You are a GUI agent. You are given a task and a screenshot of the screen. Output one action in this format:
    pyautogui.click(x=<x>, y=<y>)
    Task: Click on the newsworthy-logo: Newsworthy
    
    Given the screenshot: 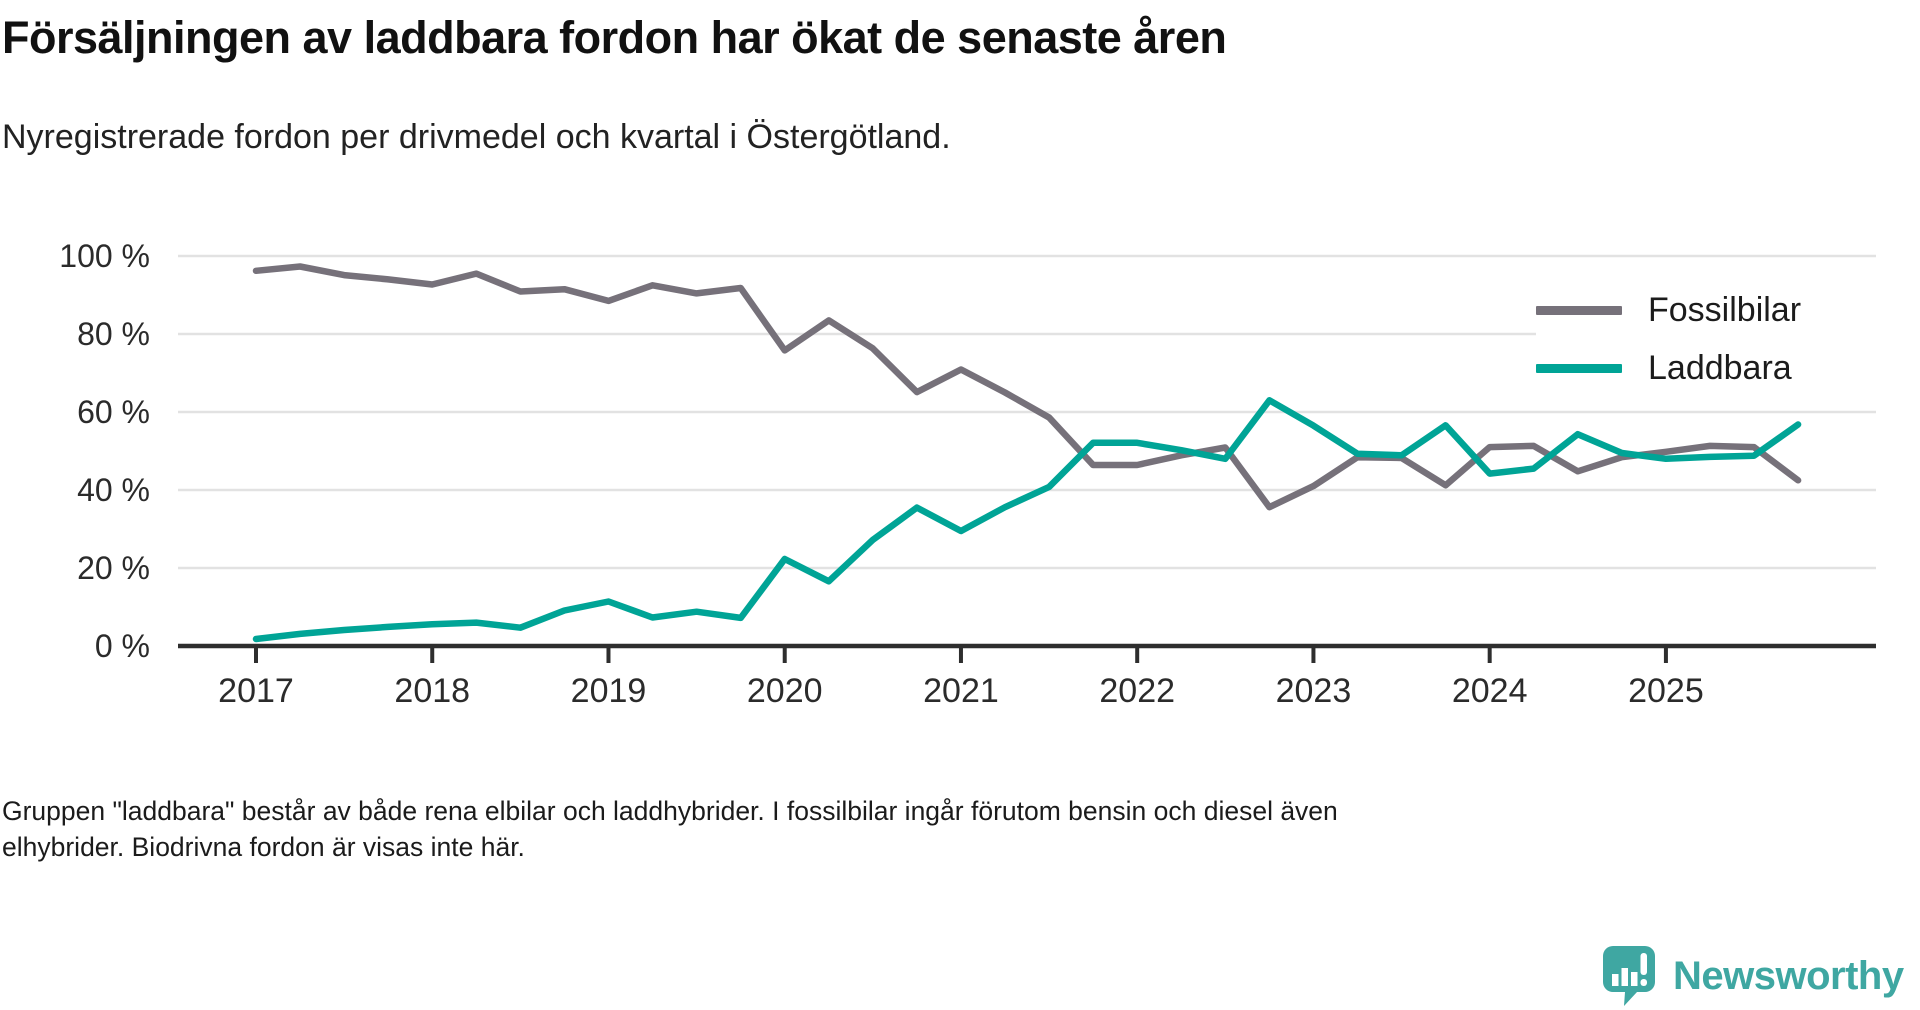 What is the action you would take?
    pyautogui.click(x=1752, y=976)
    